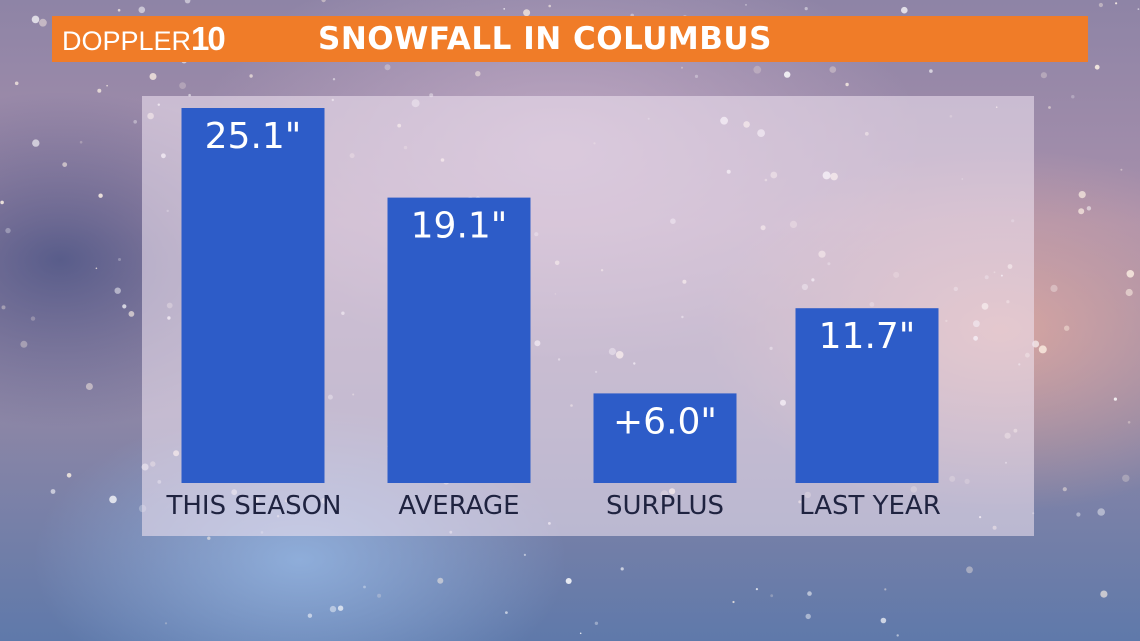  I want to click on category-label: LAST YEAR, so click(870, 506).